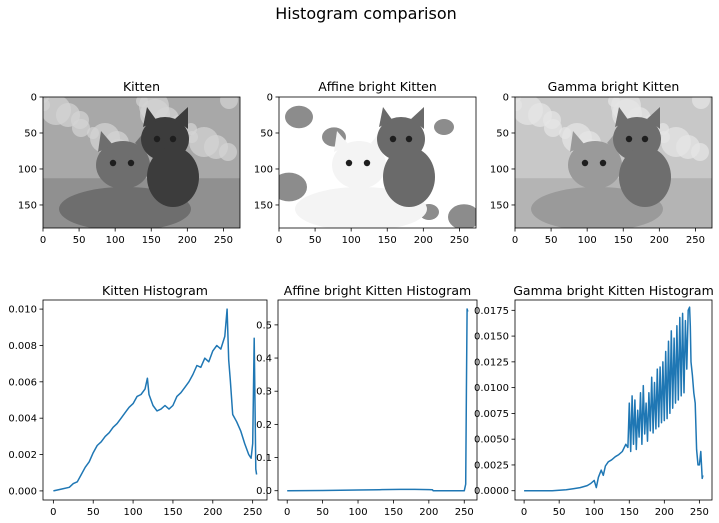  I want to click on panel-1-kitten-head, so click(123, 165).